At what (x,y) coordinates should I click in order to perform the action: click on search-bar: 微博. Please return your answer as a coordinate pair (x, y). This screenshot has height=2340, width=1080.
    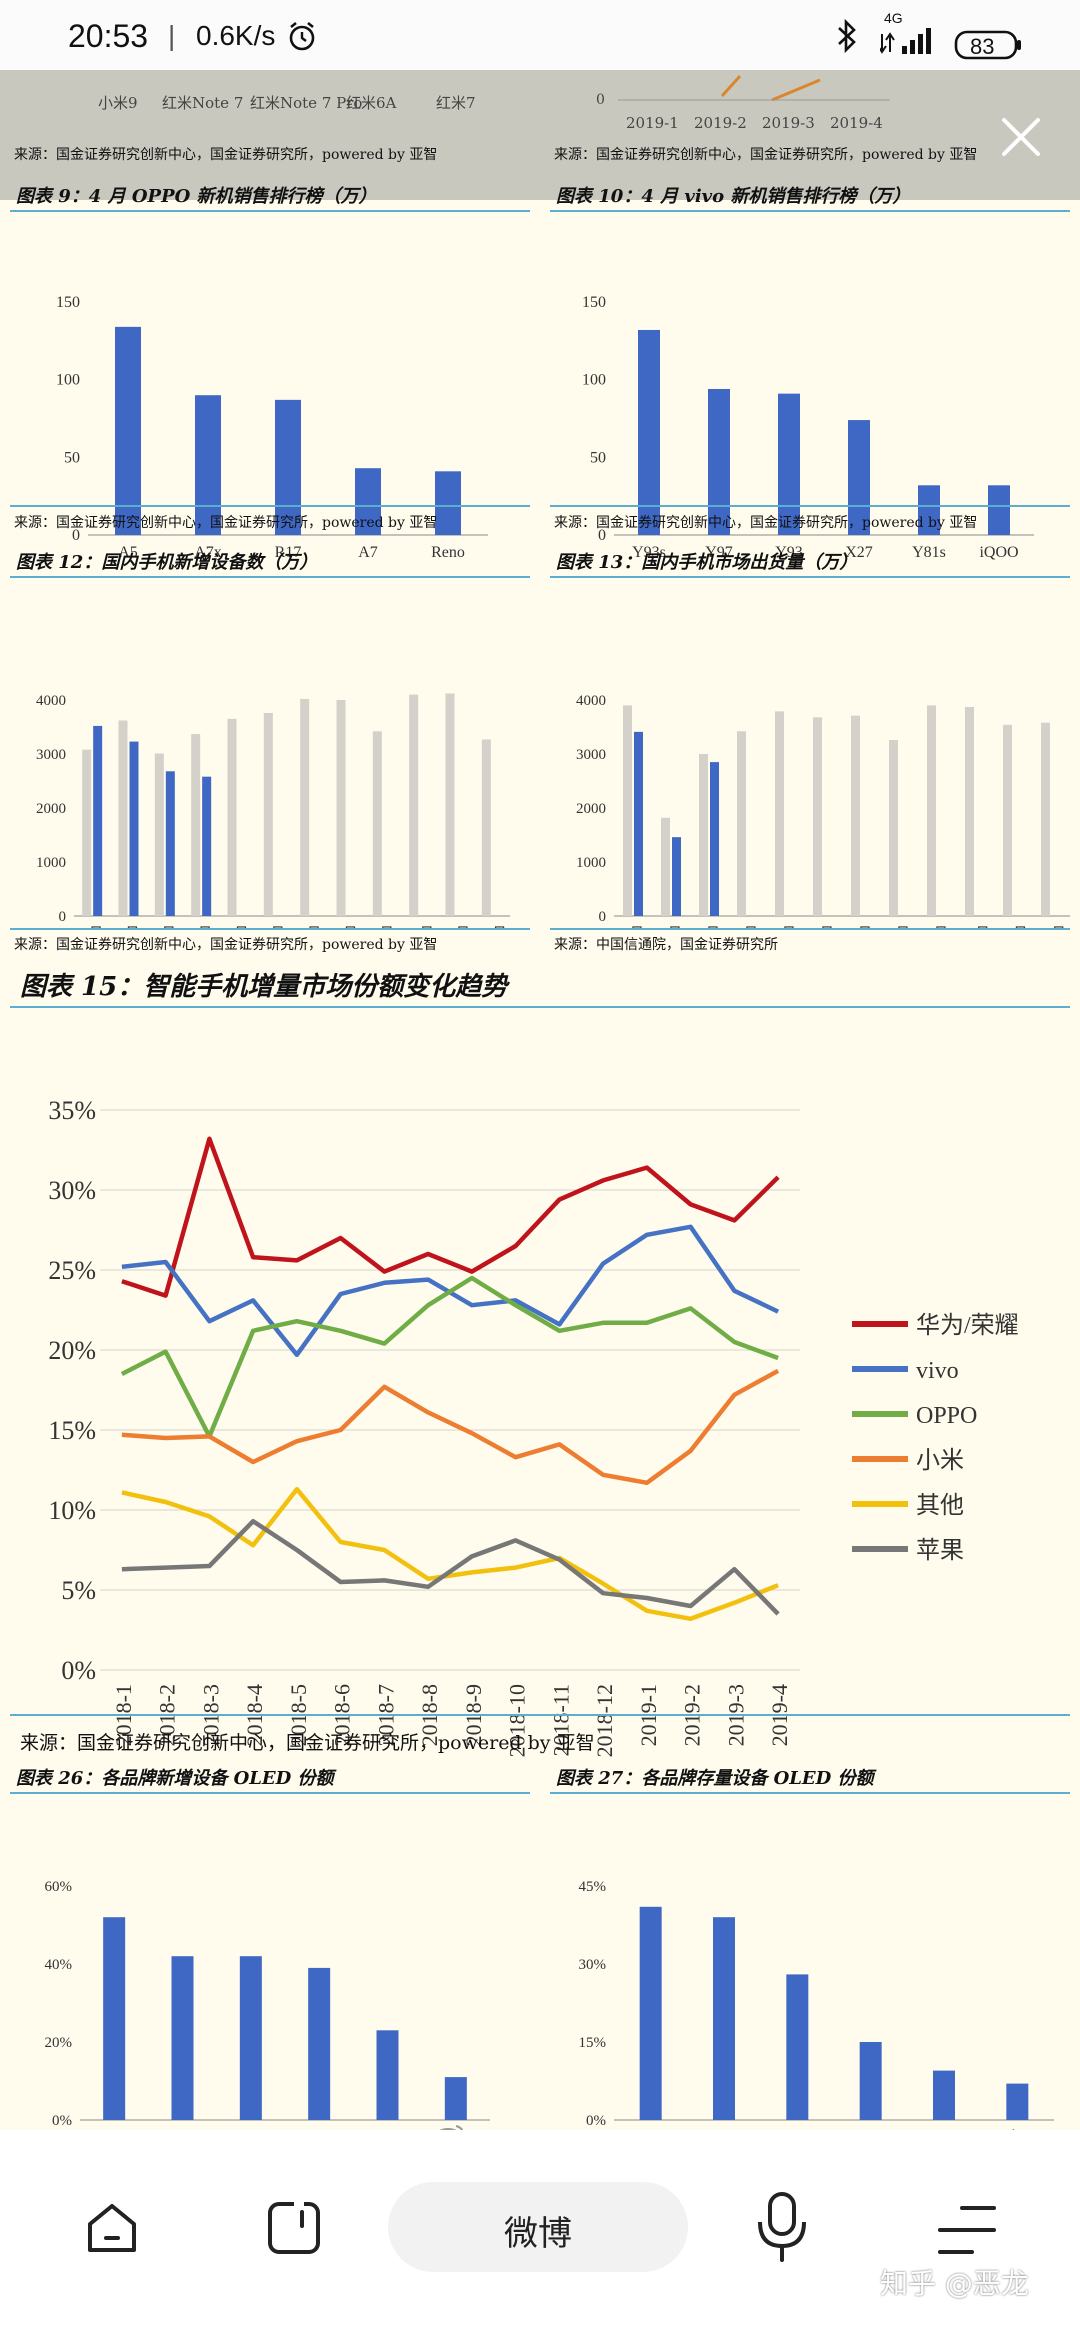
    Looking at the image, I should click on (538, 2227).